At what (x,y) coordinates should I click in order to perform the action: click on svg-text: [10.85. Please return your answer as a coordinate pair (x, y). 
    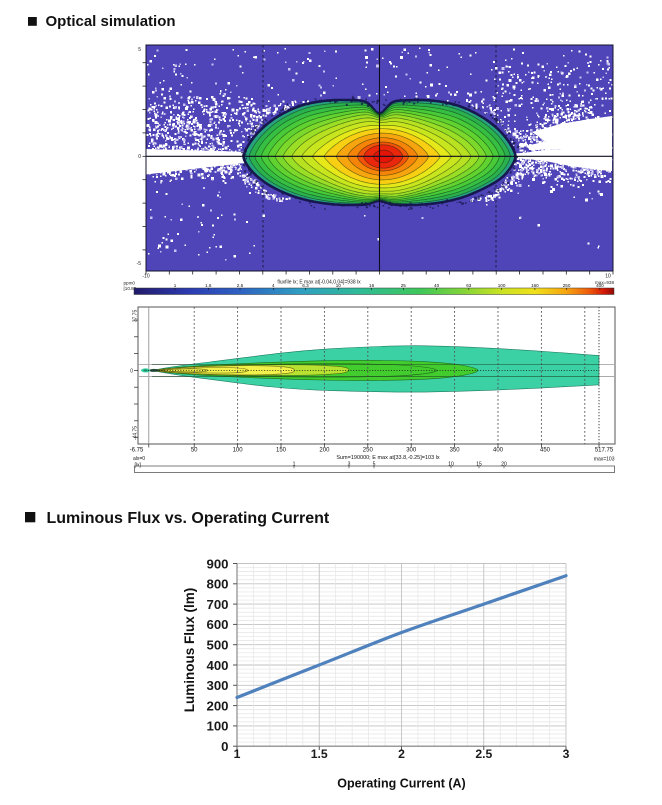
    Looking at the image, I should click on (130, 288).